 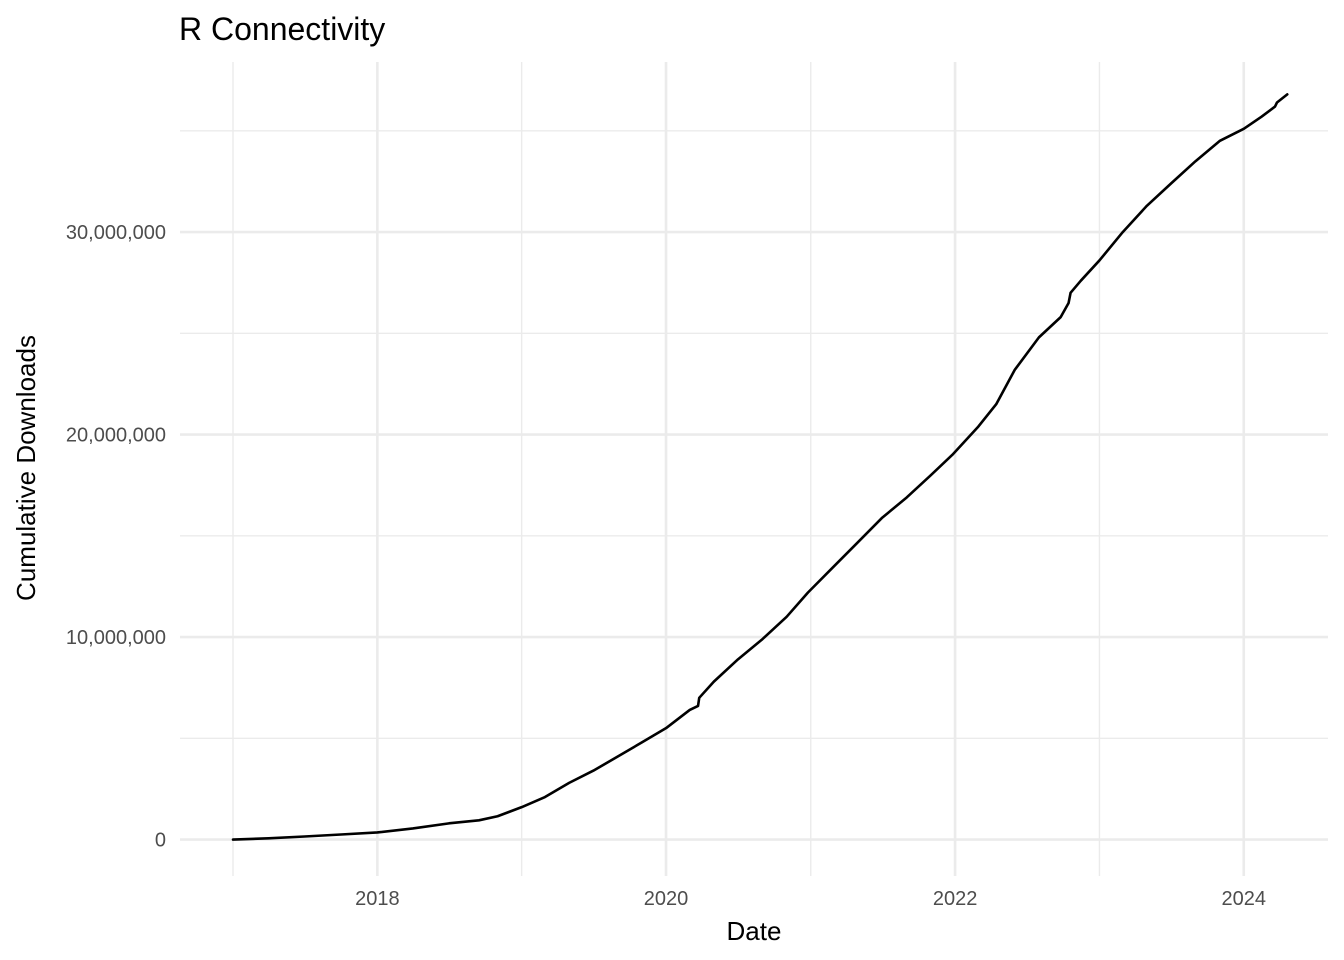 What do you see at coordinates (666, 899) in the screenshot?
I see `x-tick-label: 2020` at bounding box center [666, 899].